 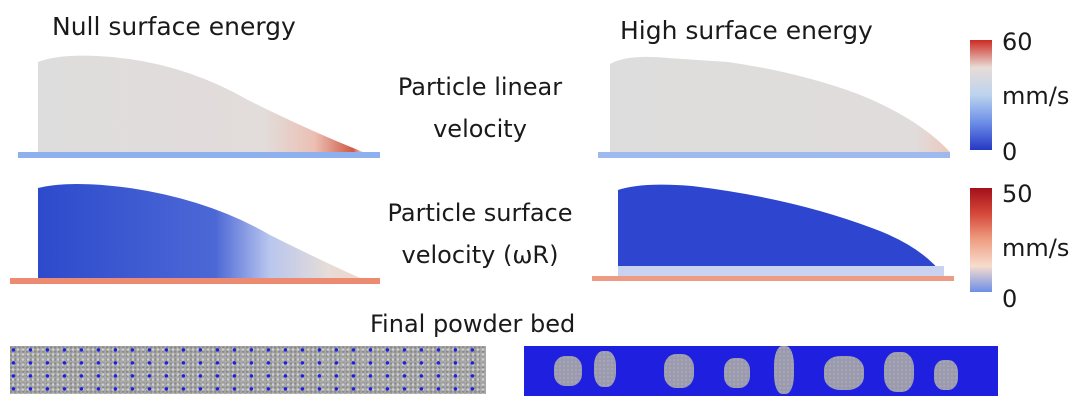 I want to click on row-label-line1: Particle linear, so click(x=480, y=87).